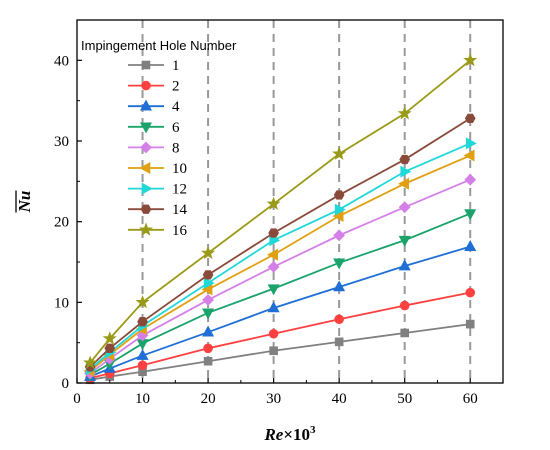 The image size is (550, 450). Describe the element at coordinates (176, 148) in the screenshot. I see `legend-label-8: 8` at that location.